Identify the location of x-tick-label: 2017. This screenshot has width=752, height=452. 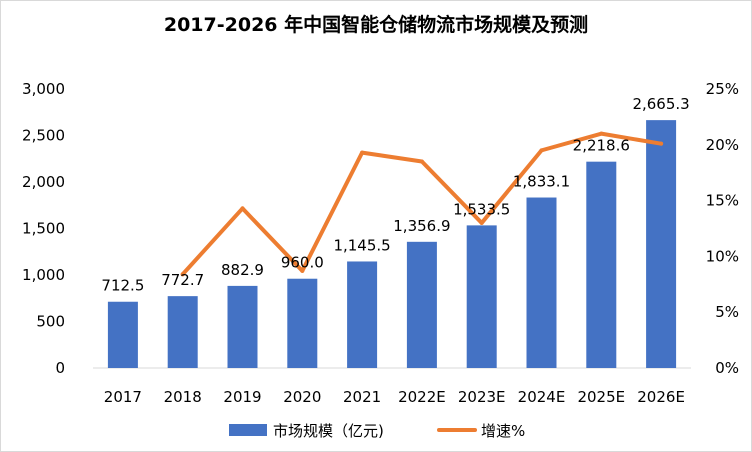
(123, 397).